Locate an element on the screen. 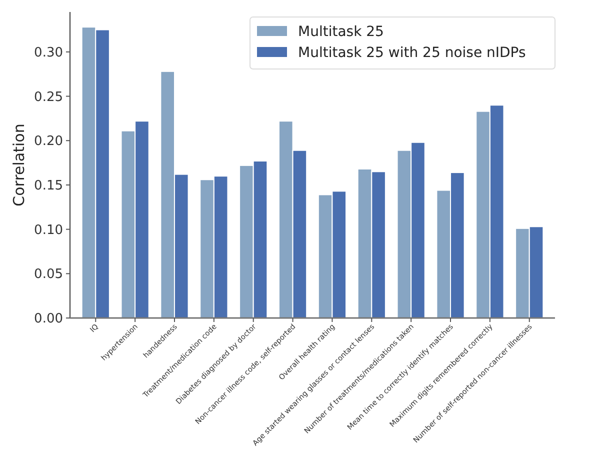  y-tick-label: 0.30 is located at coordinates (48, 52).